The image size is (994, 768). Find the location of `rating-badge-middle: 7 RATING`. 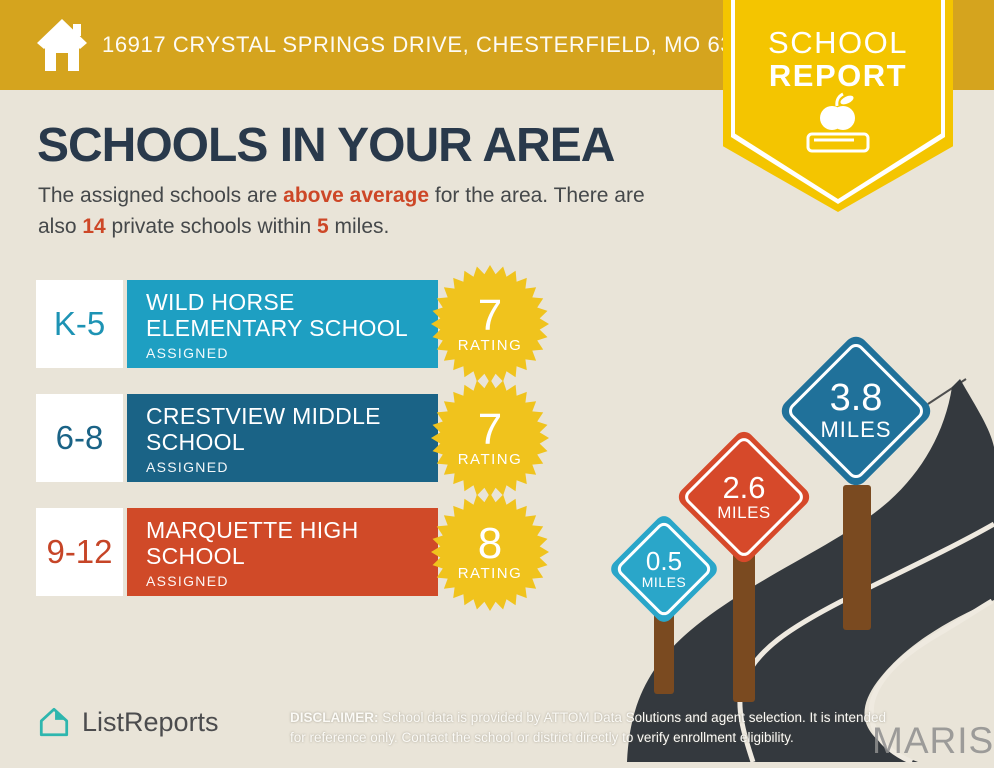

rating-badge-middle: 7 RATING is located at coordinates (490, 438).